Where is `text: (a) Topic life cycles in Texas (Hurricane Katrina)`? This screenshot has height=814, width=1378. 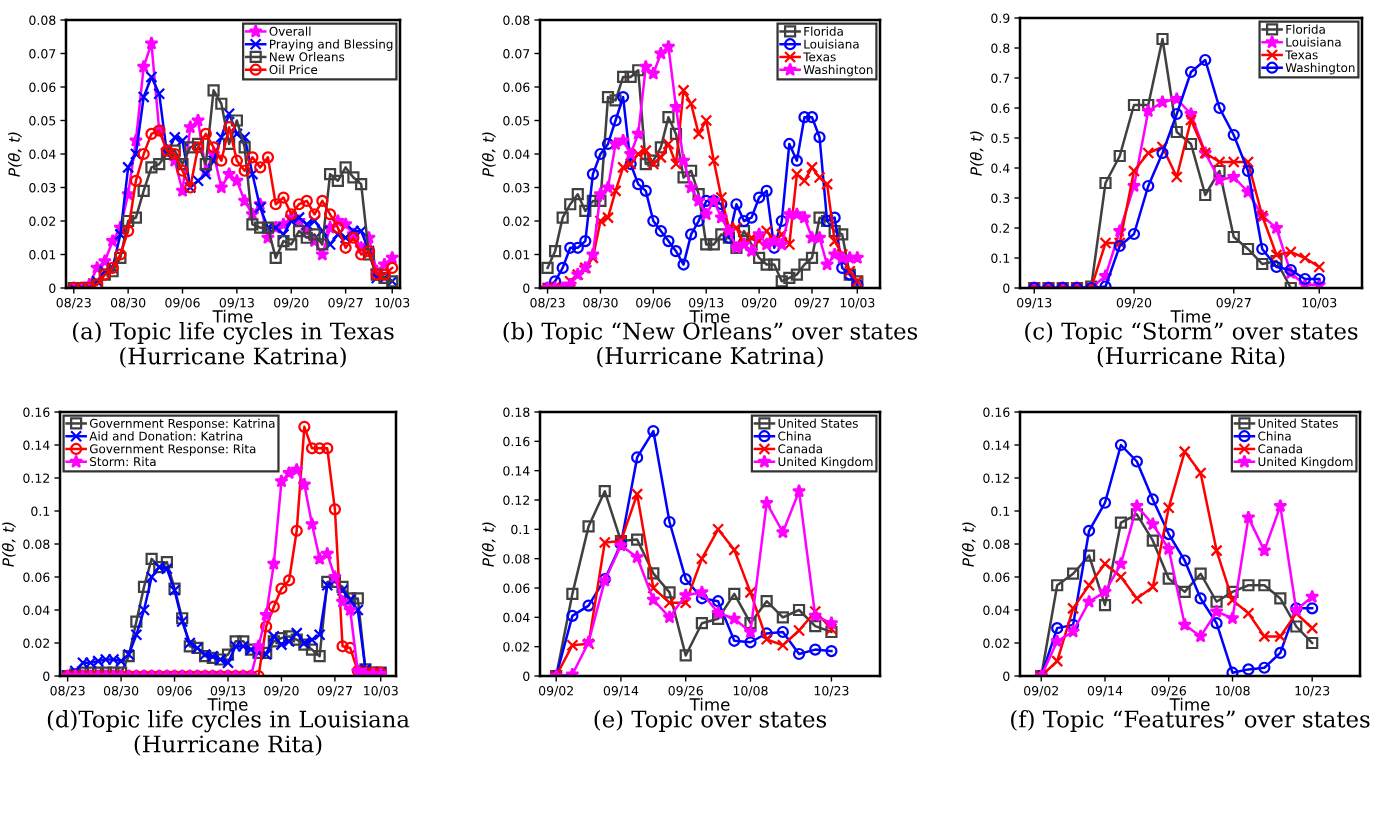 text: (a) Topic life cycles in Texas (Hurricane Katrina) is located at coordinates (233, 345).